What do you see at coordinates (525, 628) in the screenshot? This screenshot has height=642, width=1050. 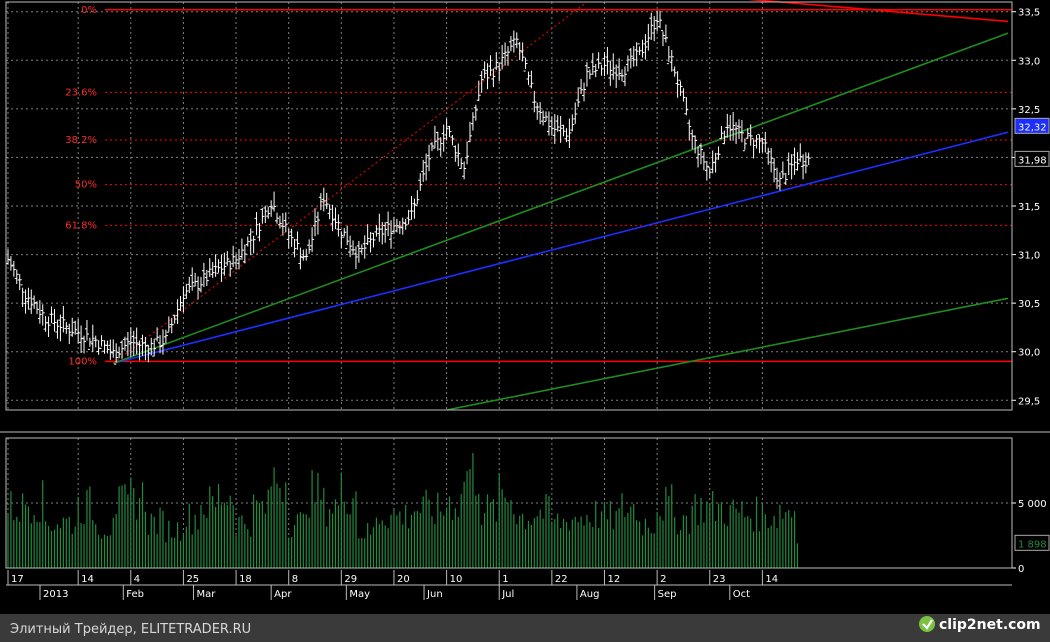 I see `footer-bar` at bounding box center [525, 628].